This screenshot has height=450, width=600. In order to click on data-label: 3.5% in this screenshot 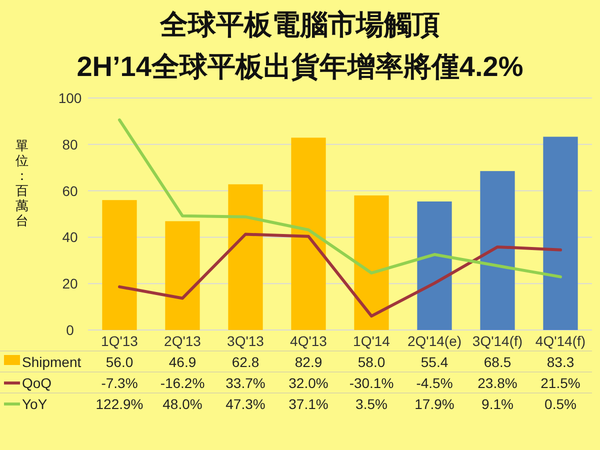, I will do `click(372, 404)`.